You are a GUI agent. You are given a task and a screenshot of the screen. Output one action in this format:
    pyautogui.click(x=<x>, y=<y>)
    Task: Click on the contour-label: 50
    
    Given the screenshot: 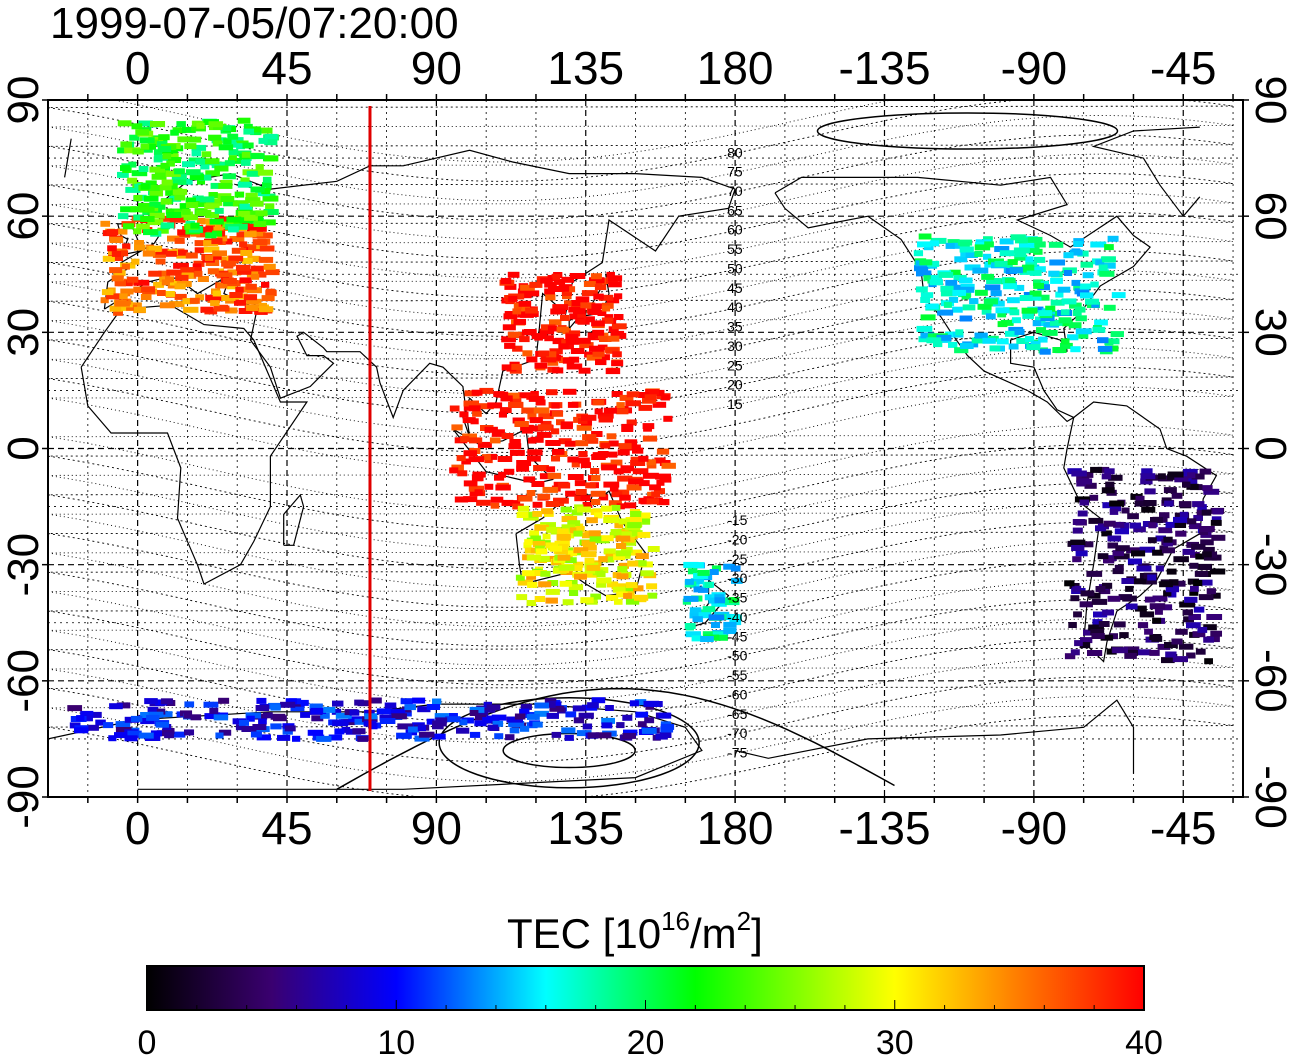 What is the action you would take?
    pyautogui.click(x=735, y=268)
    